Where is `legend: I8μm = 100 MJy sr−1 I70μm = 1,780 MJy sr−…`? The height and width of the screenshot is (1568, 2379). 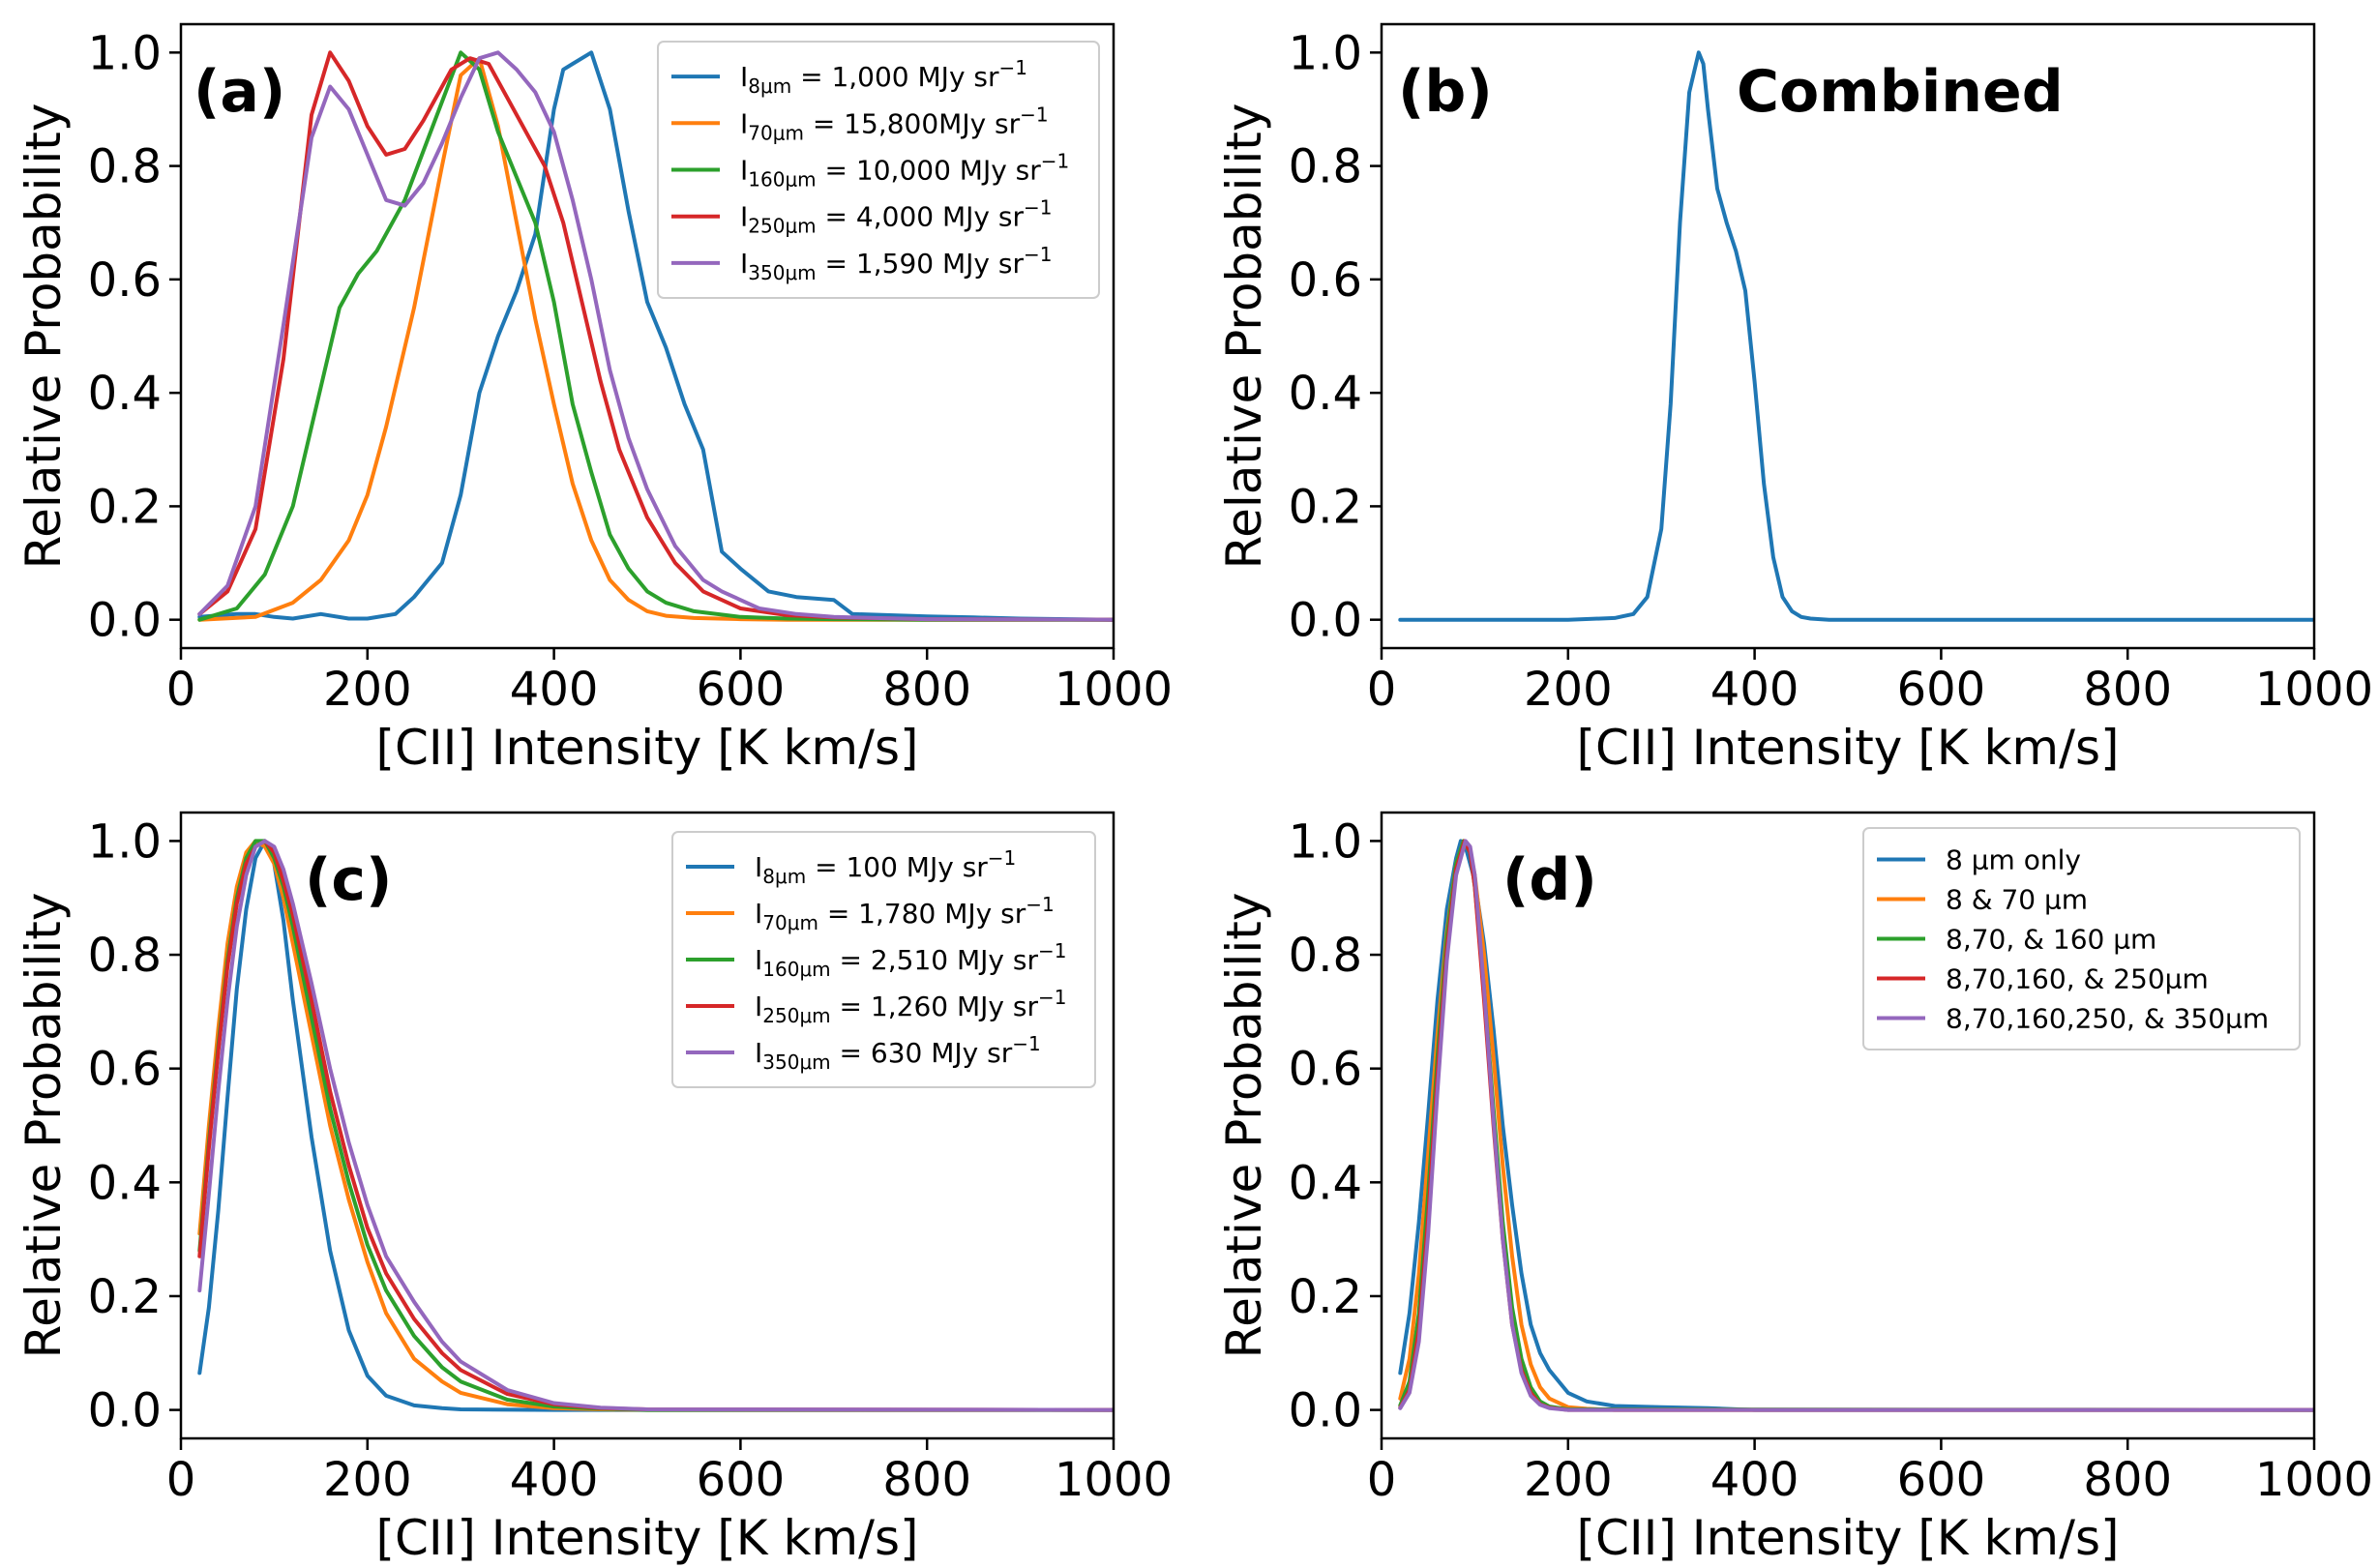
legend: I8μm = 100 MJy sr−1 I70μm = 1,780 MJy sr−… is located at coordinates (883, 960).